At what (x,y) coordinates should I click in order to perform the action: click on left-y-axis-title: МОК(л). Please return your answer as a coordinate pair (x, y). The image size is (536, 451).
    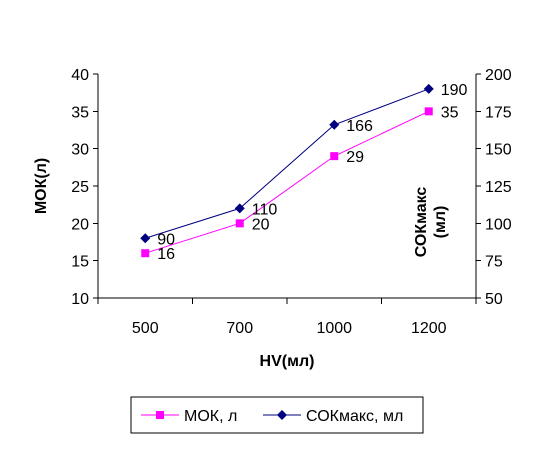
    Looking at the image, I should click on (41, 186).